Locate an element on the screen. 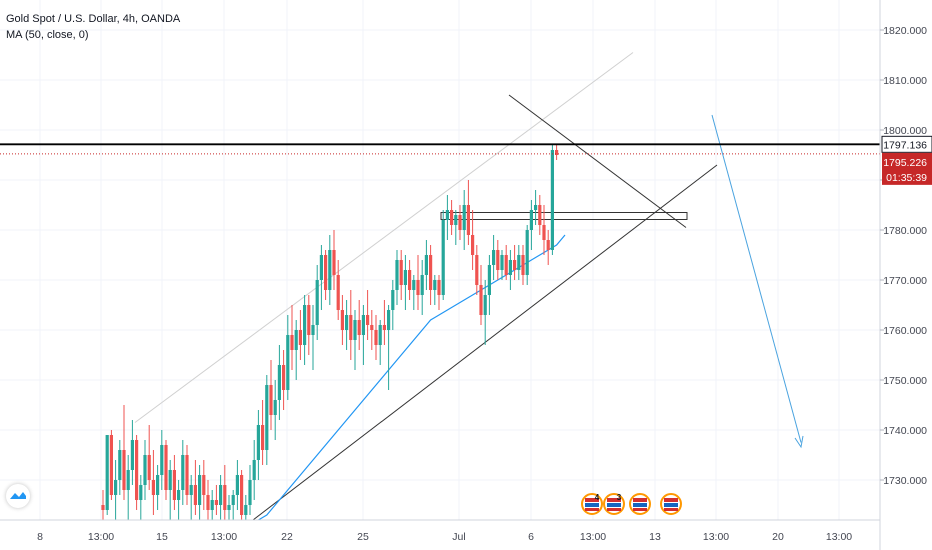  supply-zone-box is located at coordinates (564, 216).